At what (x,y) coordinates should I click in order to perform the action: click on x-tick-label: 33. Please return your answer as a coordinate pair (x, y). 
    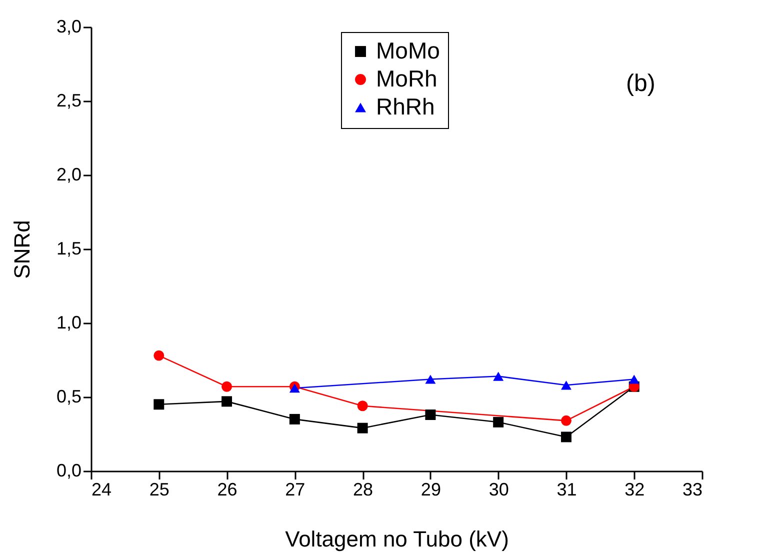
    Looking at the image, I should click on (692, 490).